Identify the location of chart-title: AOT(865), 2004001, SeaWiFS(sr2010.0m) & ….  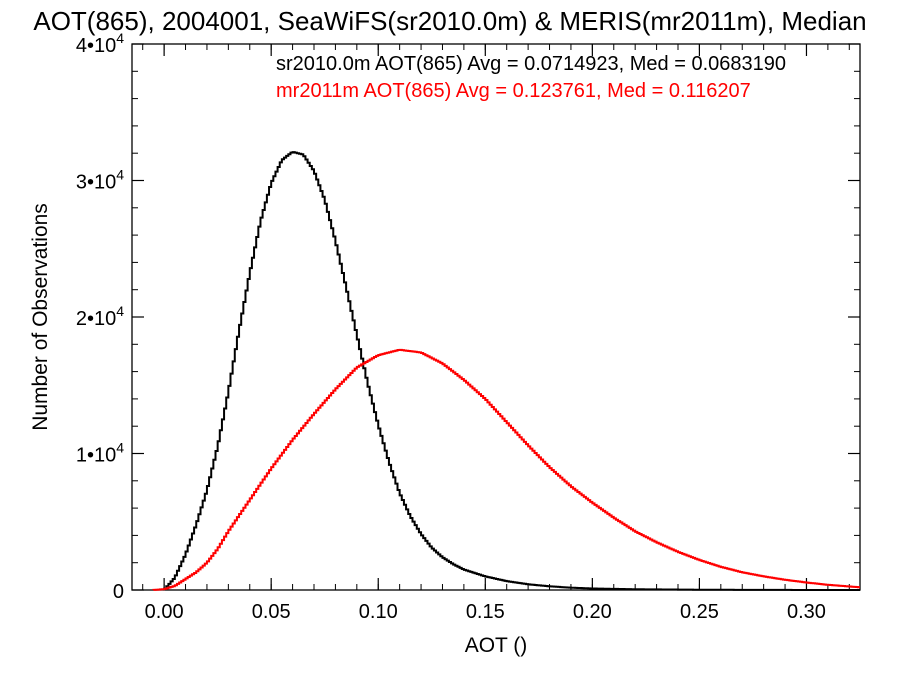
(449, 21).